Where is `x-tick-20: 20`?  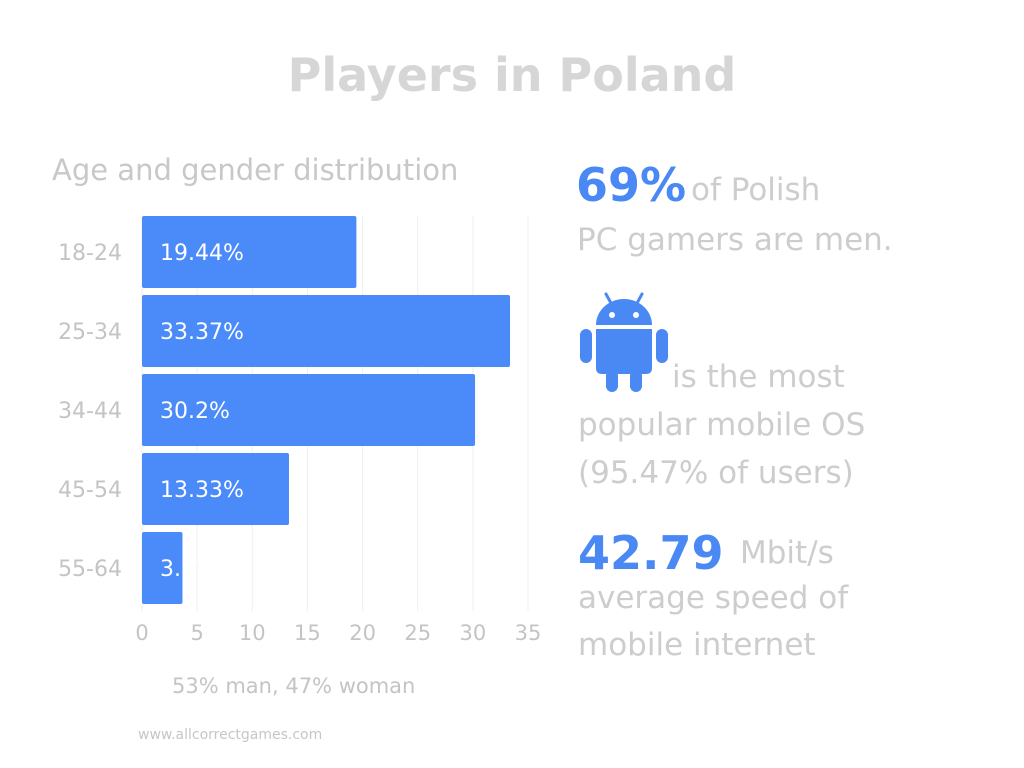 x-tick-20: 20 is located at coordinates (362, 633).